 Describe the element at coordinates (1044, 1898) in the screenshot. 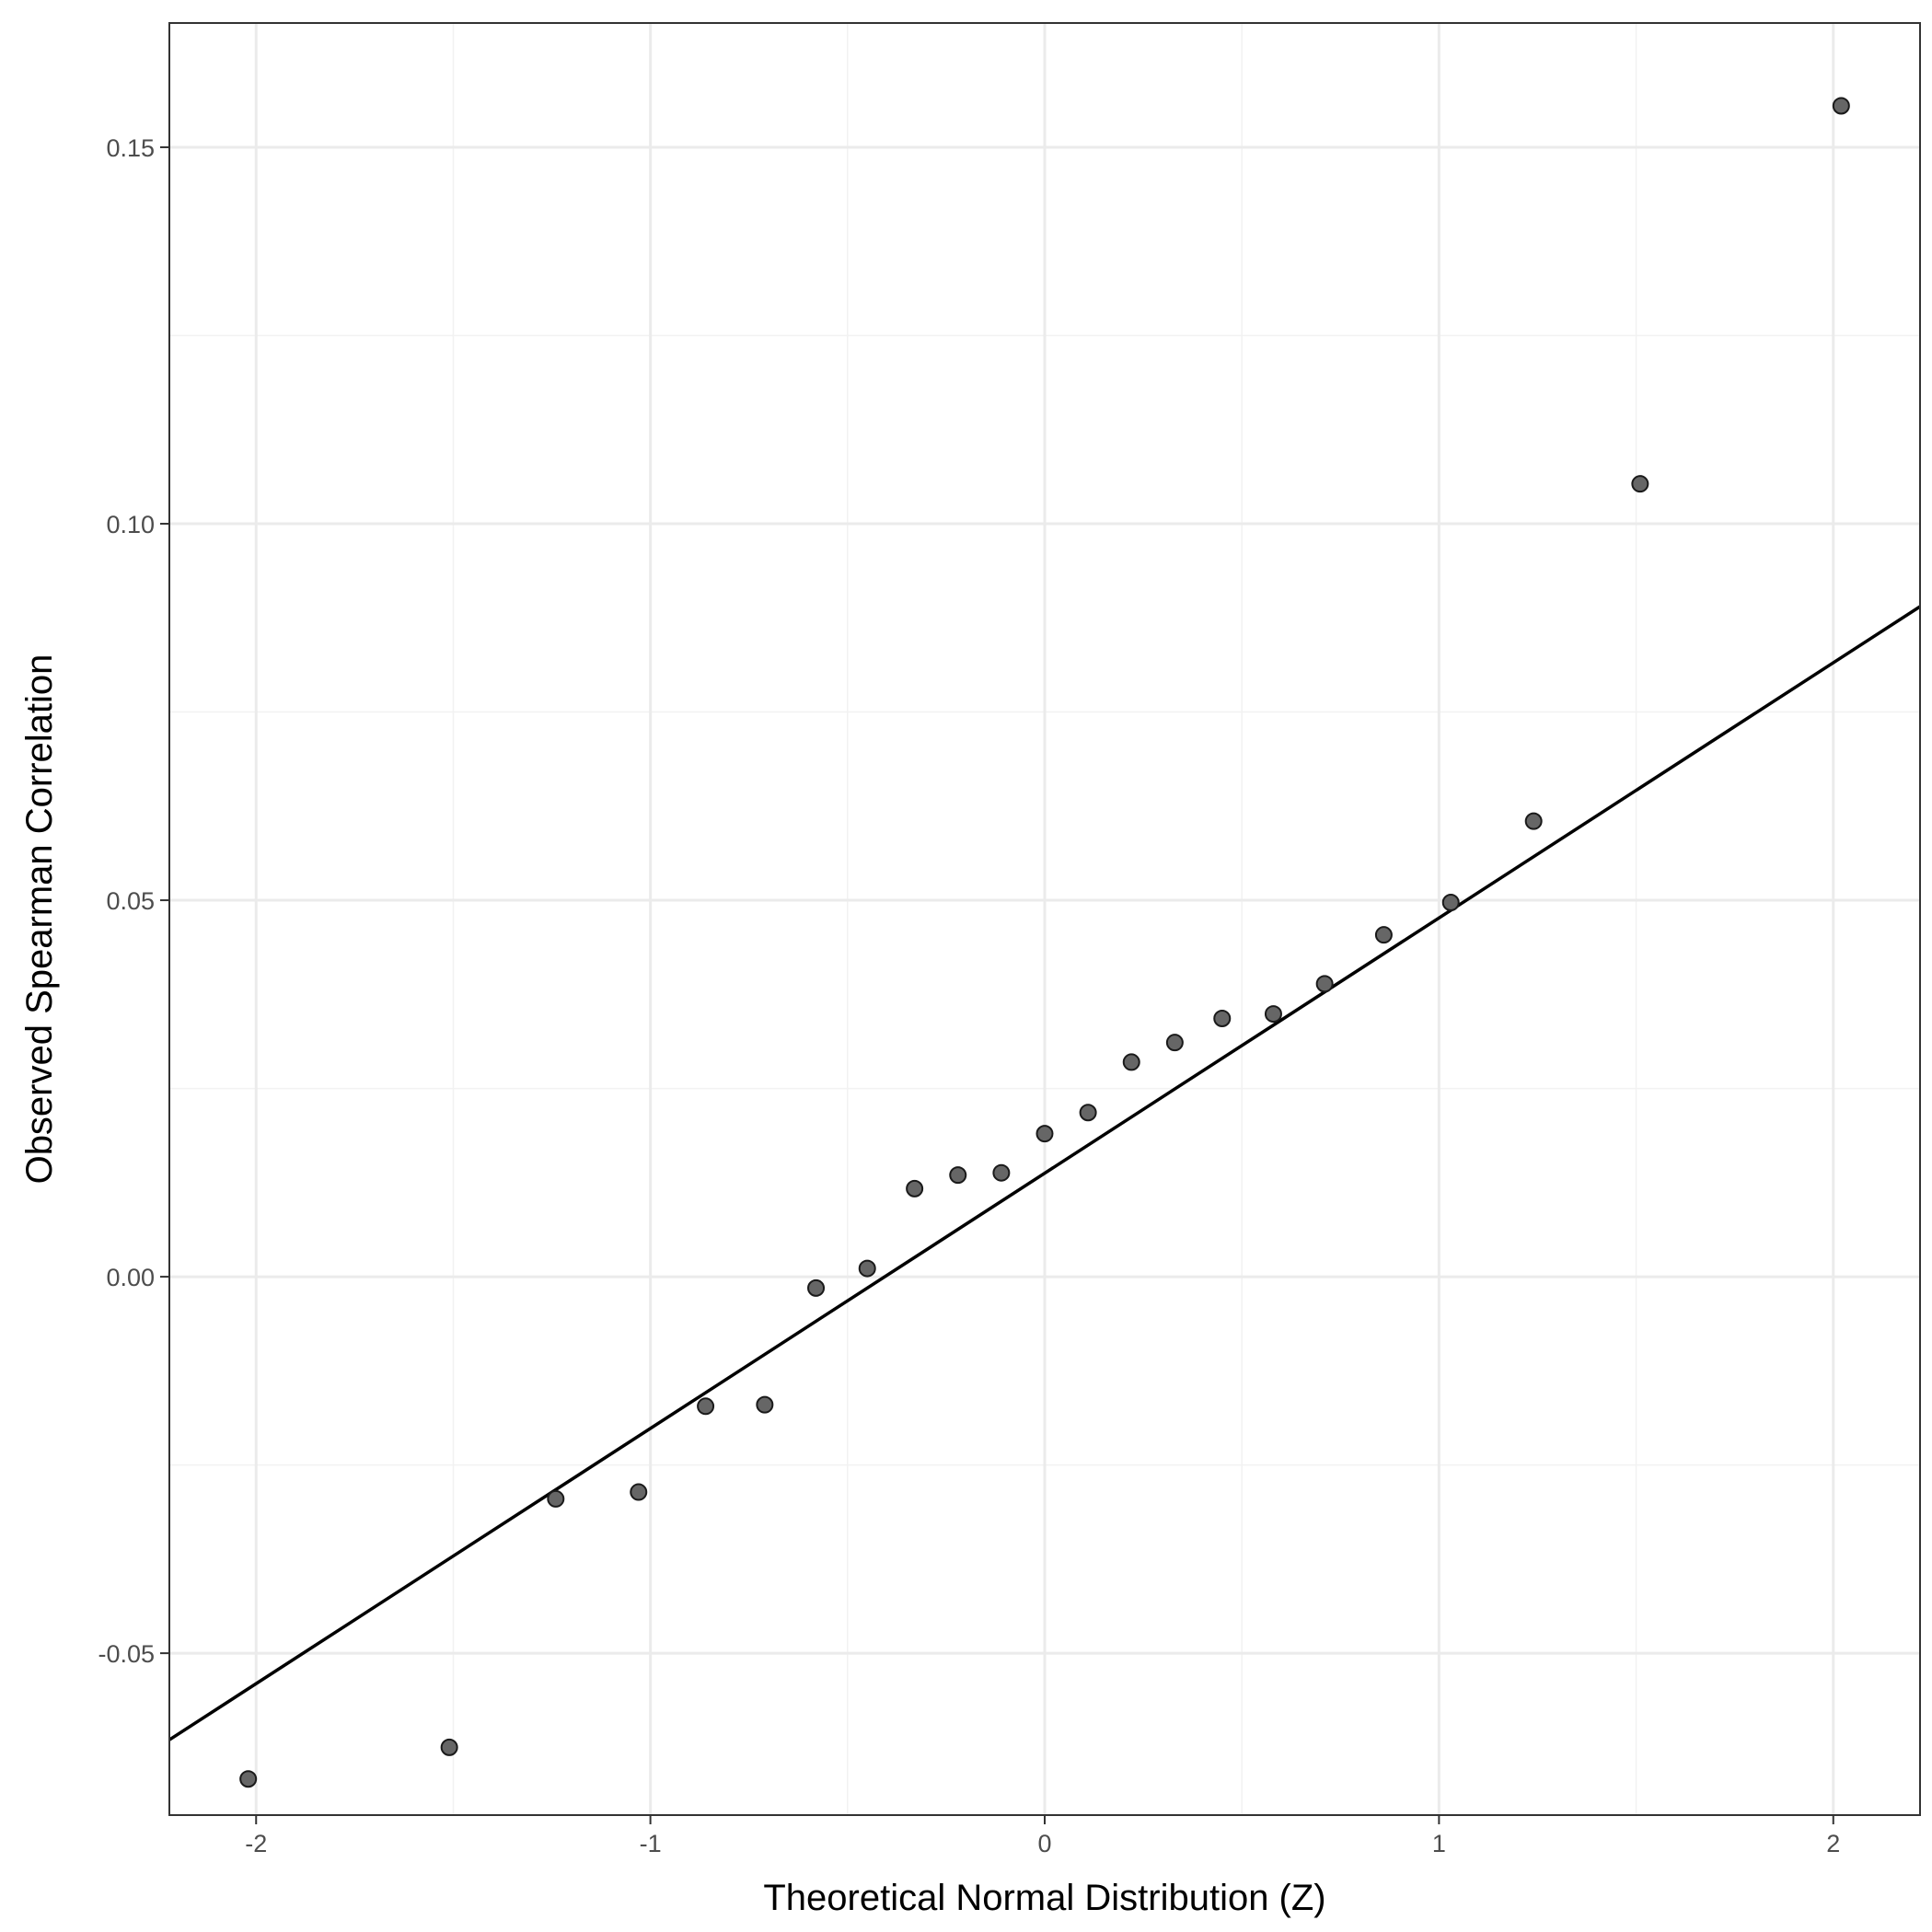

I see `x-axis-title: Theoretical Normal Distribution (Z)` at that location.